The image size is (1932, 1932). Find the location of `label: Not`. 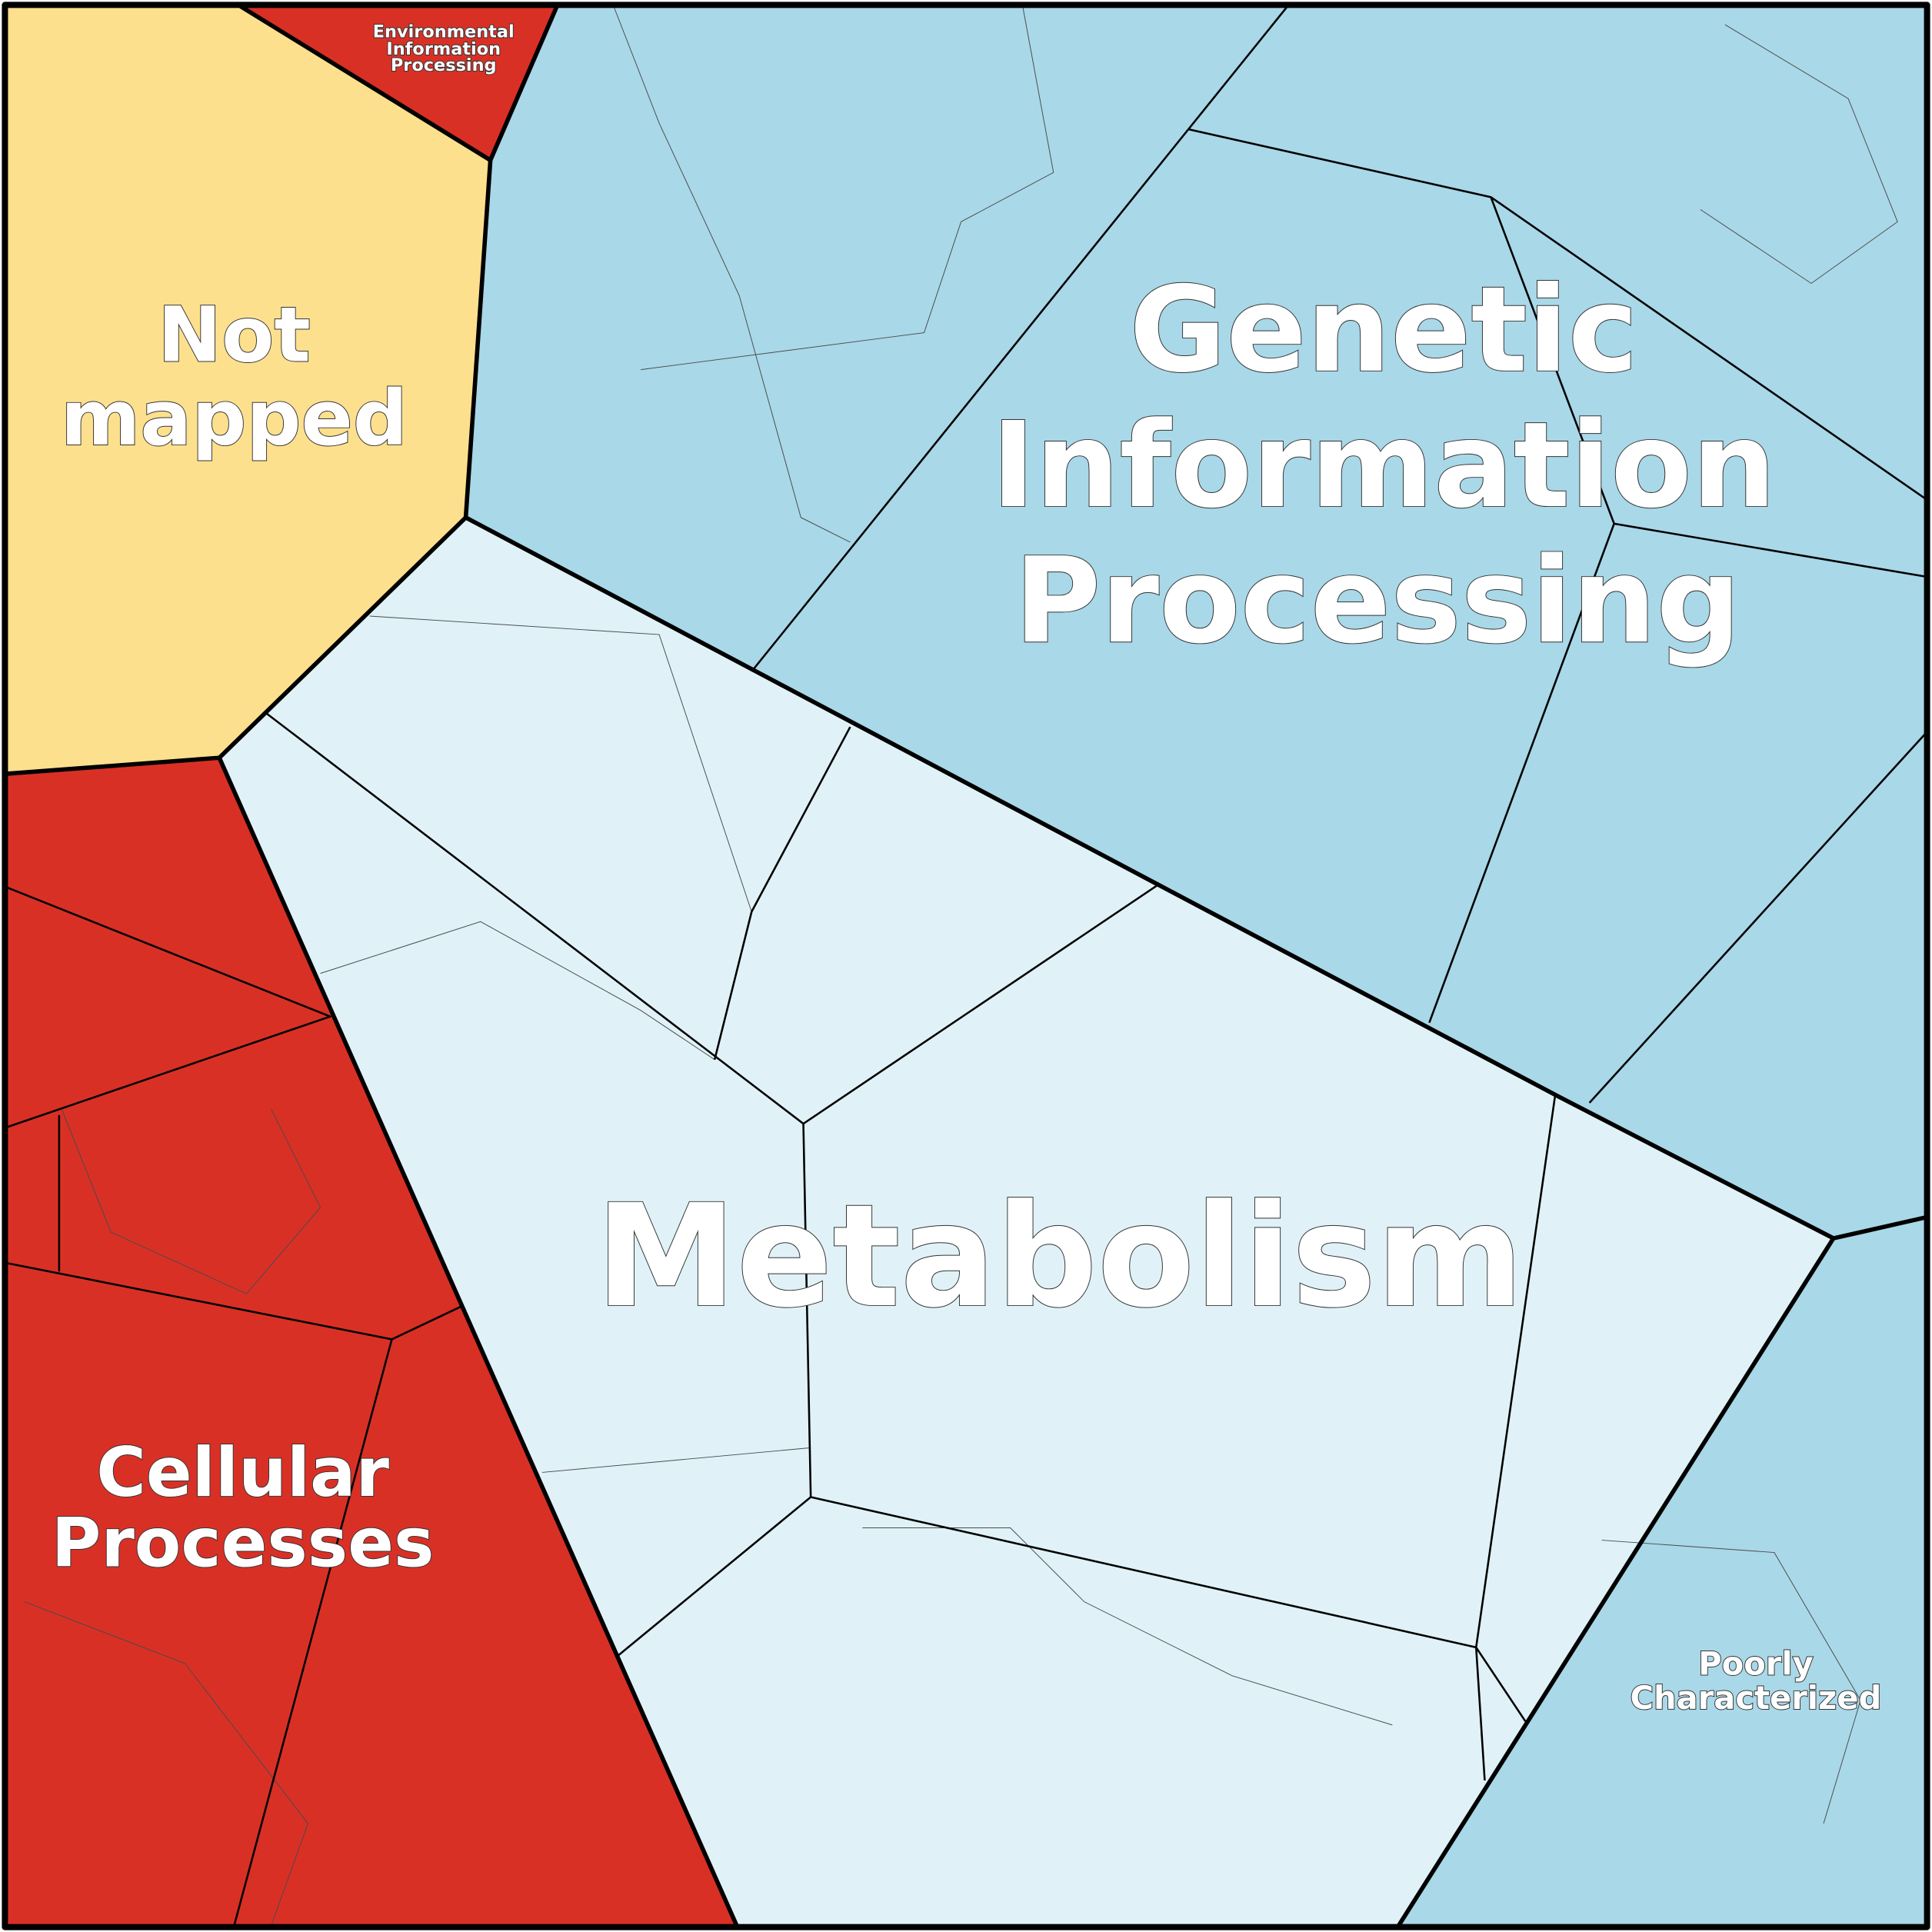

label: Not is located at coordinates (234, 335).